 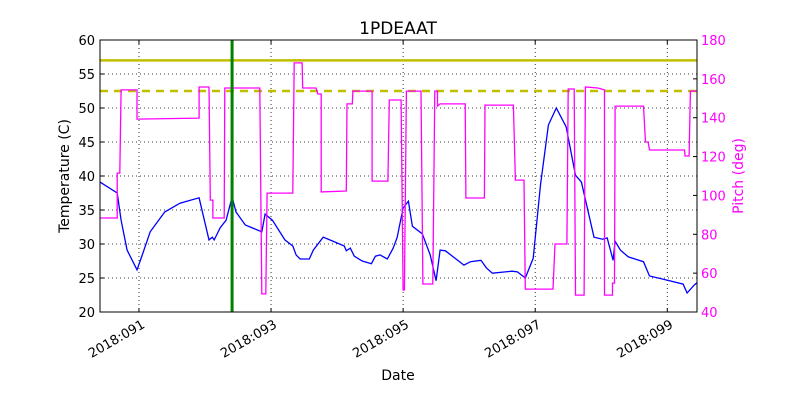 What do you see at coordinates (86, 109) in the screenshot?
I see `y-tick-label: 50` at bounding box center [86, 109].